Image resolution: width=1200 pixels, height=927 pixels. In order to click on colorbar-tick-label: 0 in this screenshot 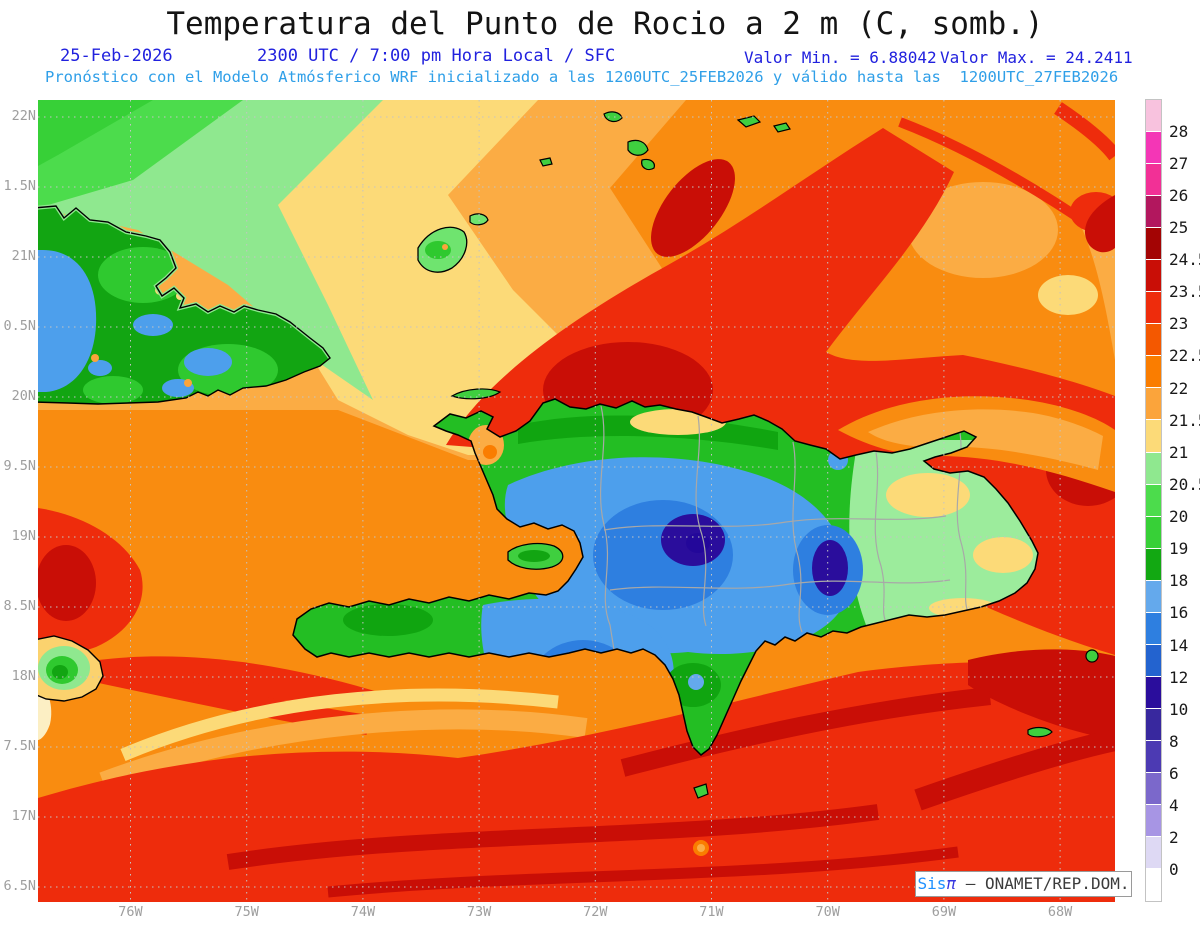, I will do `click(1174, 870)`.